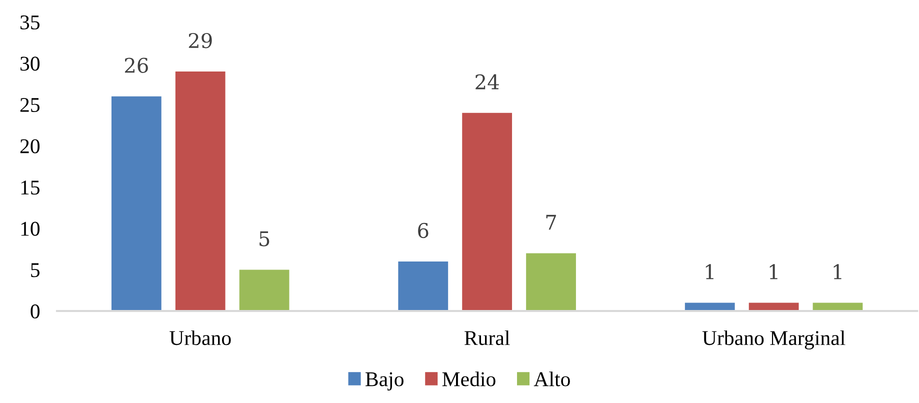 The image size is (919, 403). What do you see at coordinates (551, 222) in the screenshot?
I see `data-label: 7` at bounding box center [551, 222].